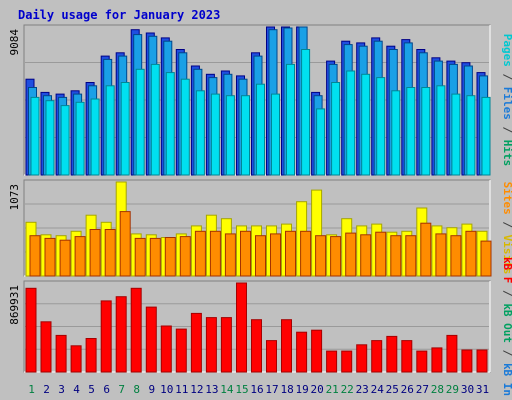 This screenshot has height=400, width=512. Describe the element at coordinates (506, 323) in the screenshot. I see `right-label-kbytes-part-2: kB Out` at that location.